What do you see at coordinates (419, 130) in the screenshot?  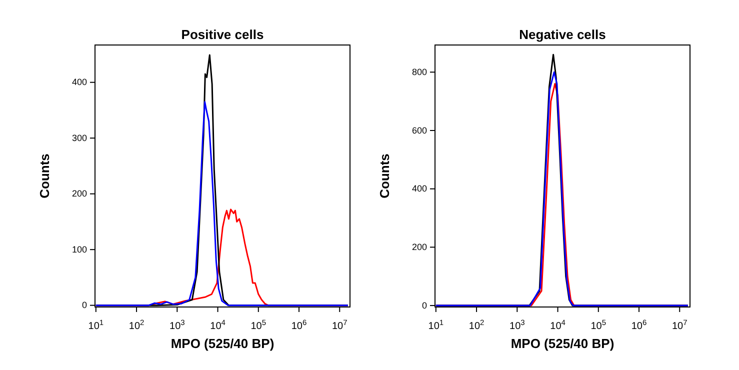 I see `y-tick-label: 600` at bounding box center [419, 130].